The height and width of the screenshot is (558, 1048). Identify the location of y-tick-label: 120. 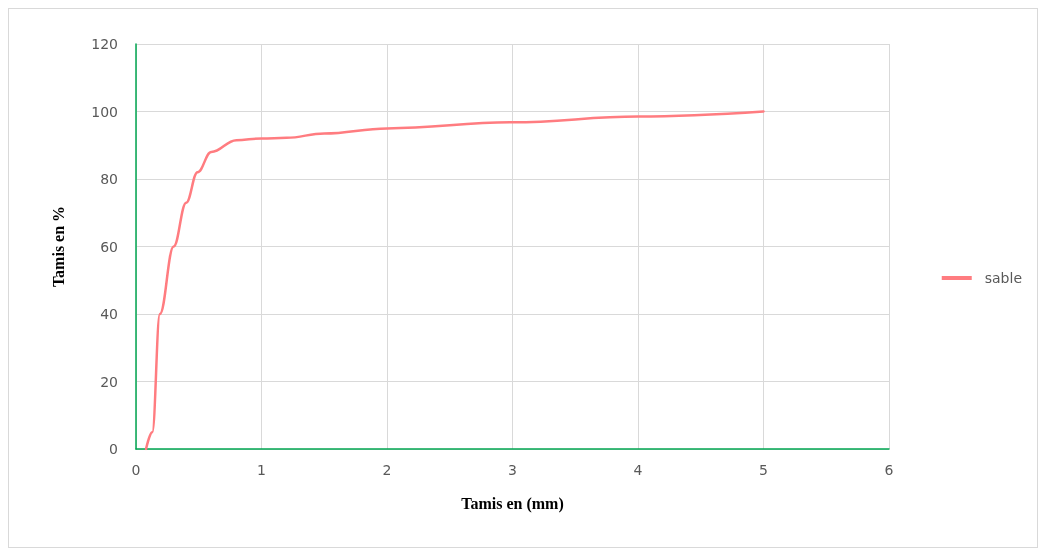
(104, 44).